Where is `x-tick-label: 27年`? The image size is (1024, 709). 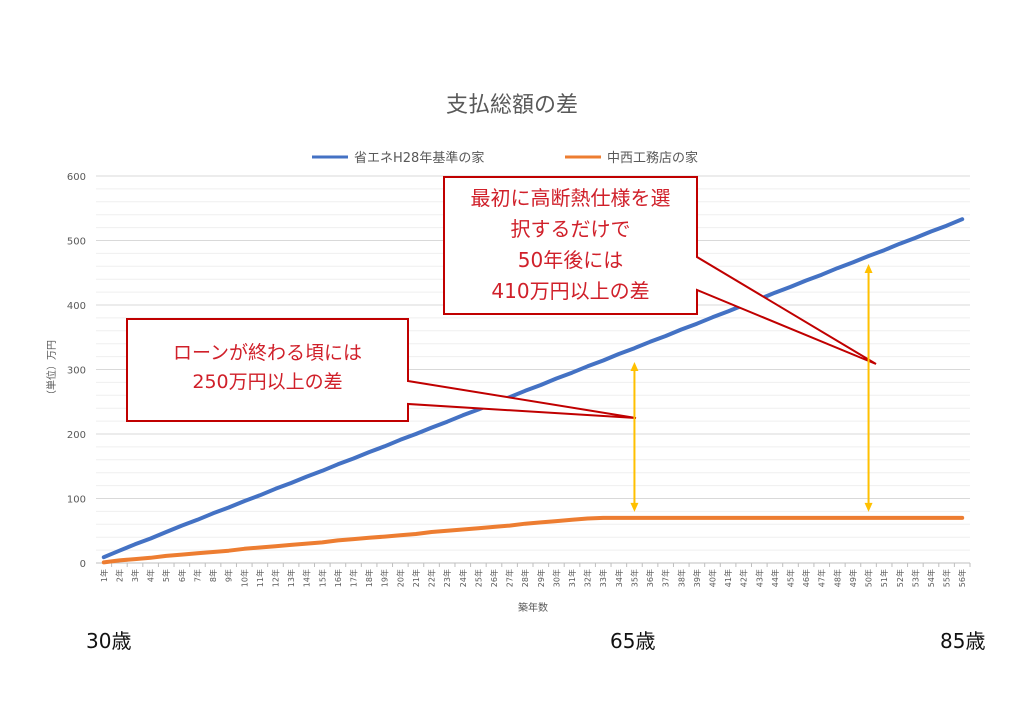
x-tick-label: 27年 is located at coordinates (510, 578).